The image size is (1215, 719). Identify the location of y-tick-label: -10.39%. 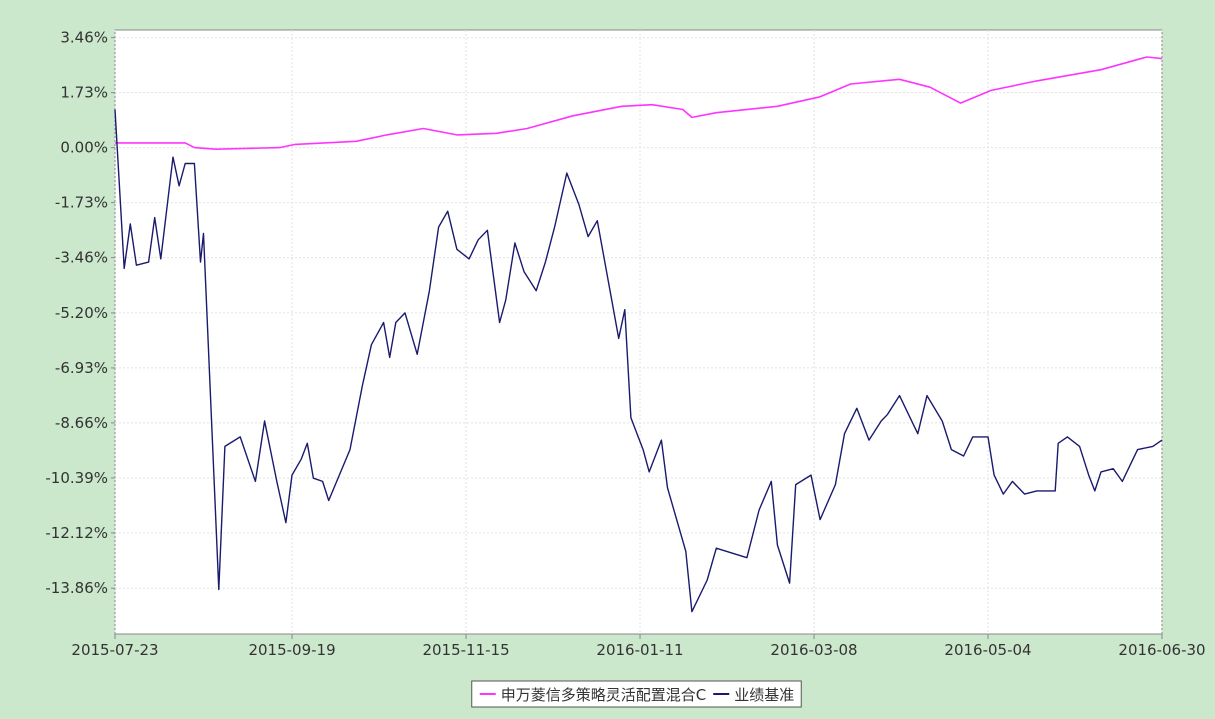
(76, 478).